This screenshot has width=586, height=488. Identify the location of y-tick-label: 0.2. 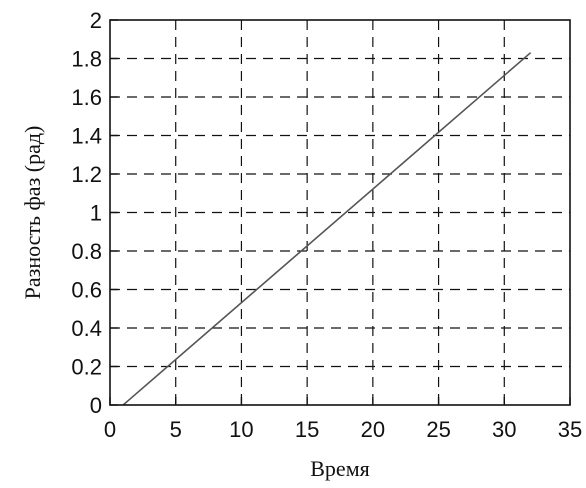
(86, 367).